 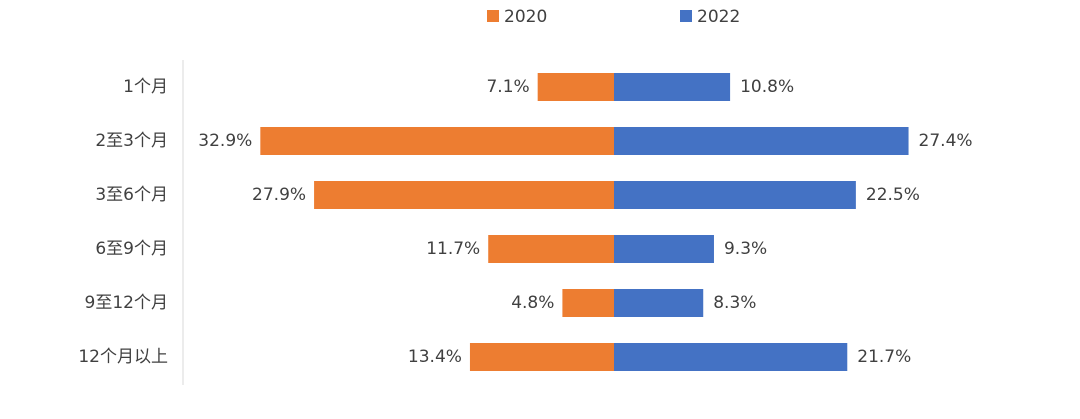 I want to click on value-label: 4.8%, so click(x=532, y=303).